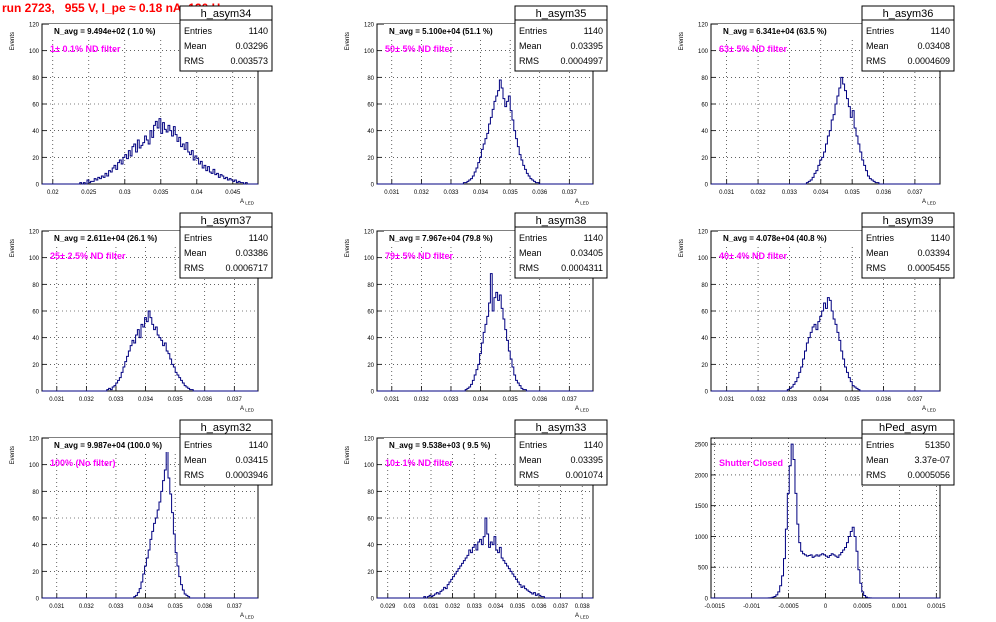 The image size is (996, 622). Describe the element at coordinates (936, 607) in the screenshot. I see `x-tick-label: 0.0015` at that location.